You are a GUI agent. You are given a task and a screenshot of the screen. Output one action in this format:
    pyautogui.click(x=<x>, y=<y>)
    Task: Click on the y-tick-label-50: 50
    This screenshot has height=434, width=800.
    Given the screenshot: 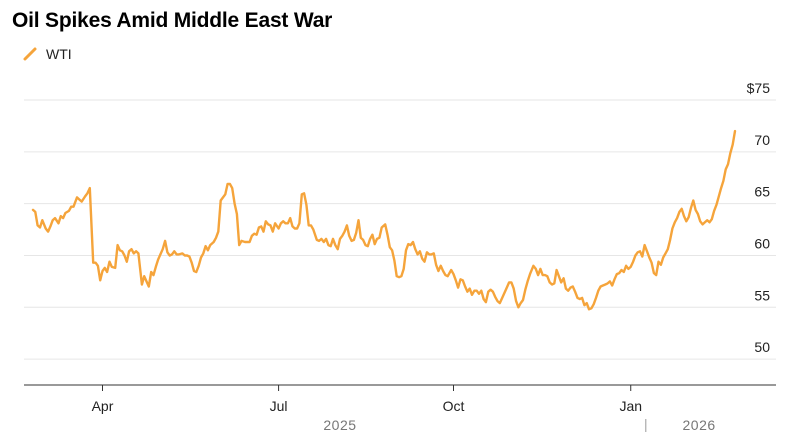 What is the action you would take?
    pyautogui.click(x=762, y=347)
    